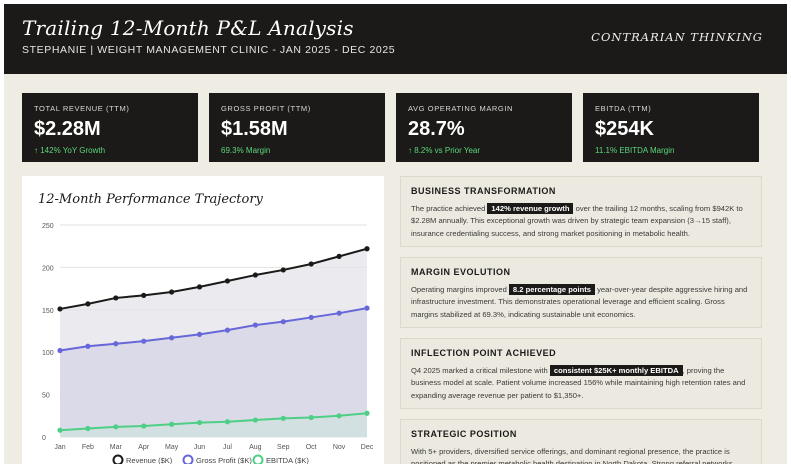 The width and height of the screenshot is (791, 467). I want to click on x-tick-label: Sep, so click(283, 447).